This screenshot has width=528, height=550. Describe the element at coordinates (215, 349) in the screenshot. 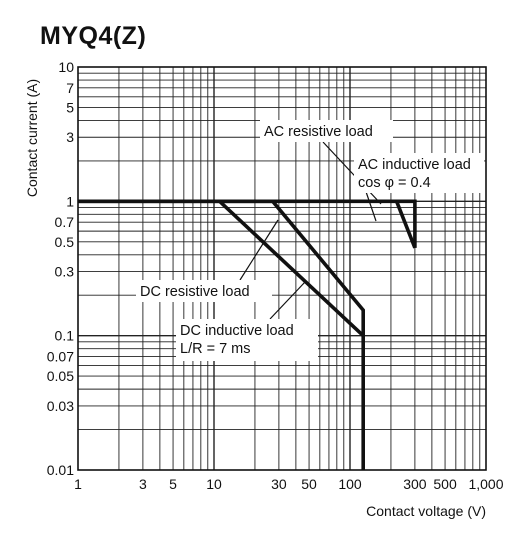

I see `annotation-label: L/R = 7 ms` at that location.